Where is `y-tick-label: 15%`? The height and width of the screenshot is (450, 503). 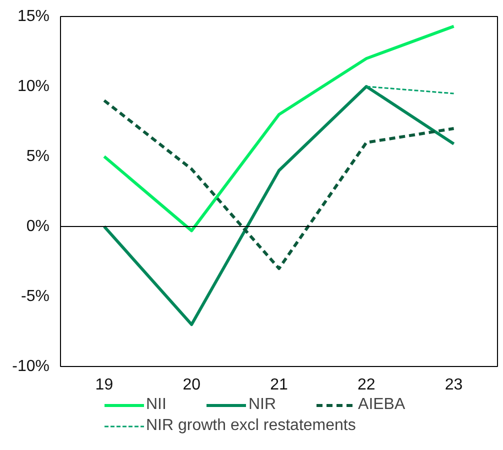
y-tick-label: 15% is located at coordinates (33, 16).